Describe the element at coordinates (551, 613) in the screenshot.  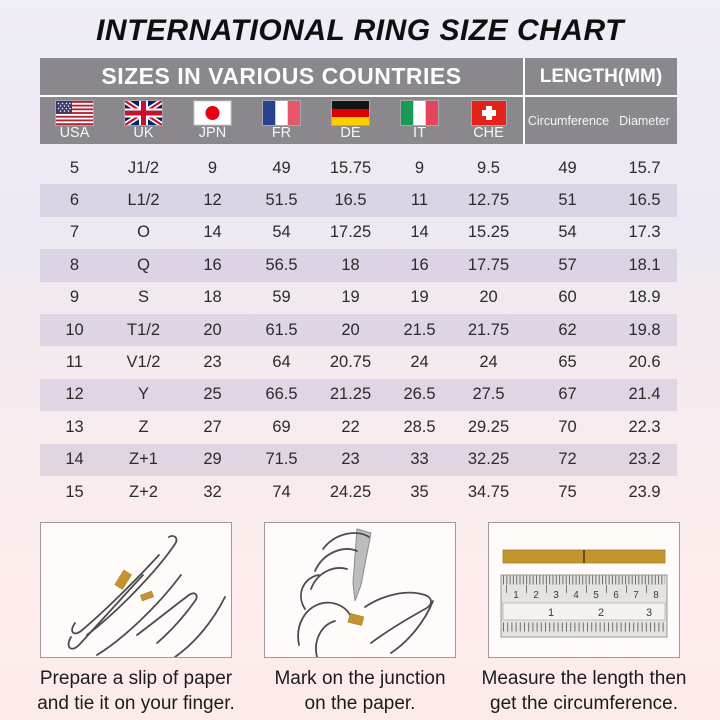
I see `ruler-inch-number: 1` at that location.